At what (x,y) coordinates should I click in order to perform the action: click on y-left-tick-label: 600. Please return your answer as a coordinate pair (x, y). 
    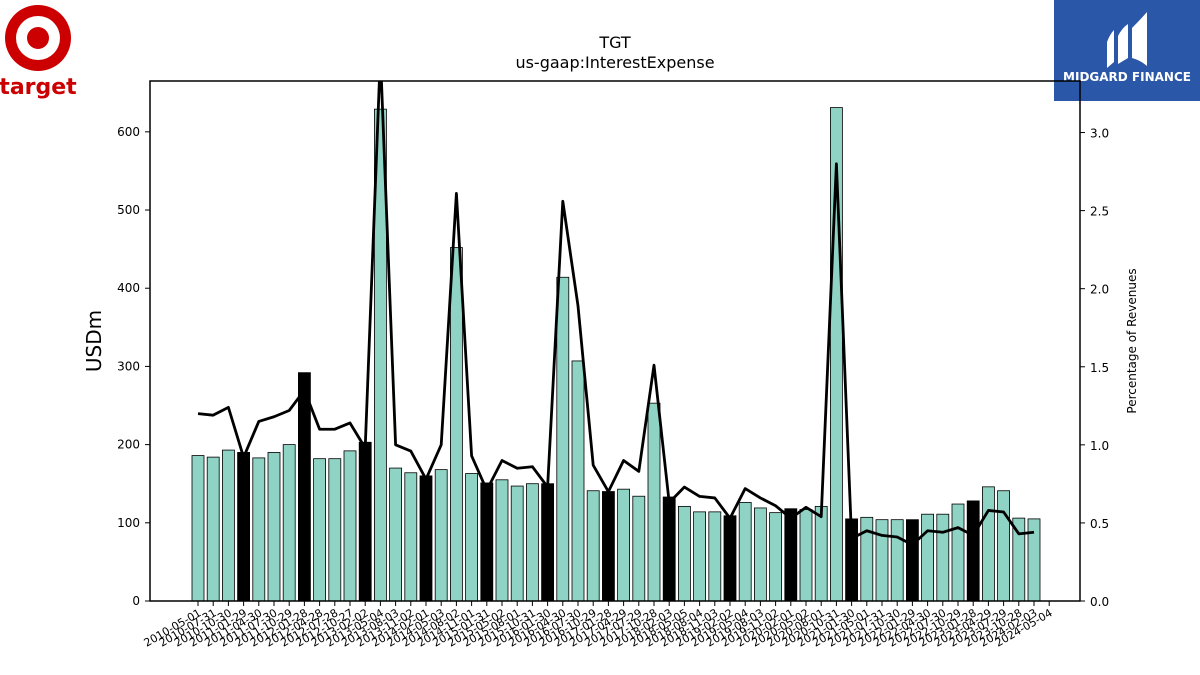
    Looking at the image, I should click on (128, 132).